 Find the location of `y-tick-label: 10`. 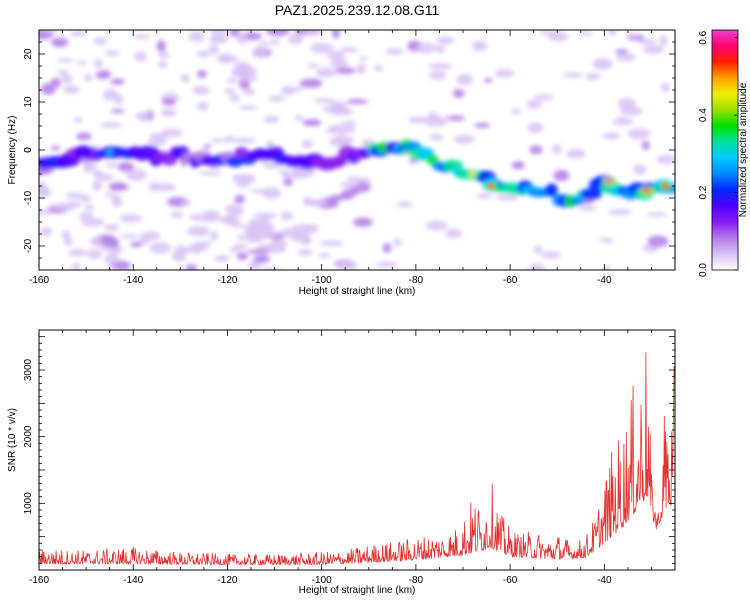

y-tick-label: 10 is located at coordinates (28, 102).